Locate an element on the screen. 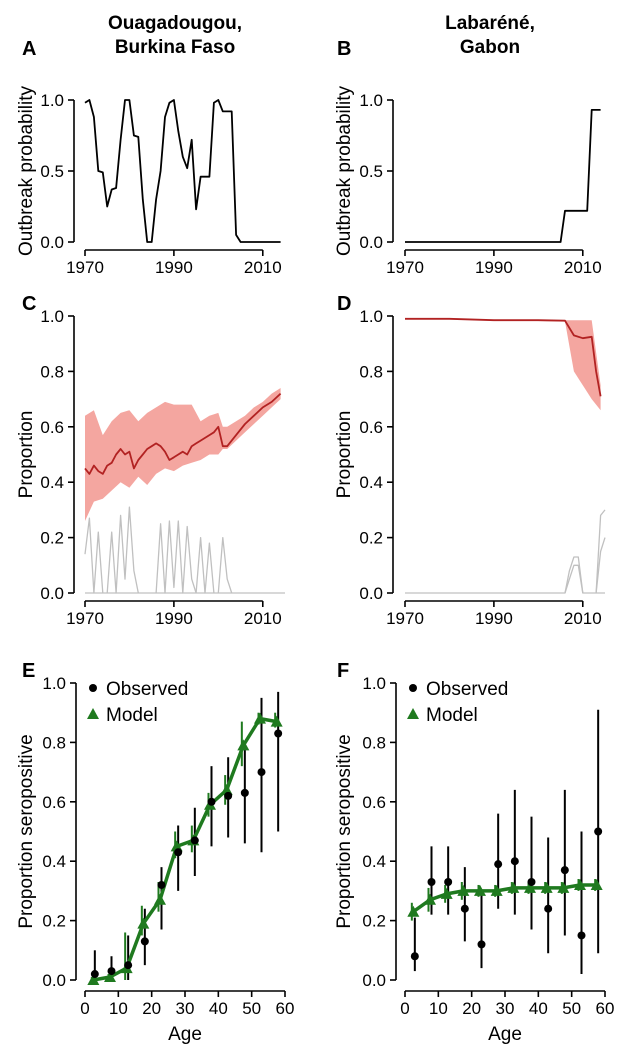 The image size is (623, 1049). panel-e-plot is located at coordinates (185, 838).